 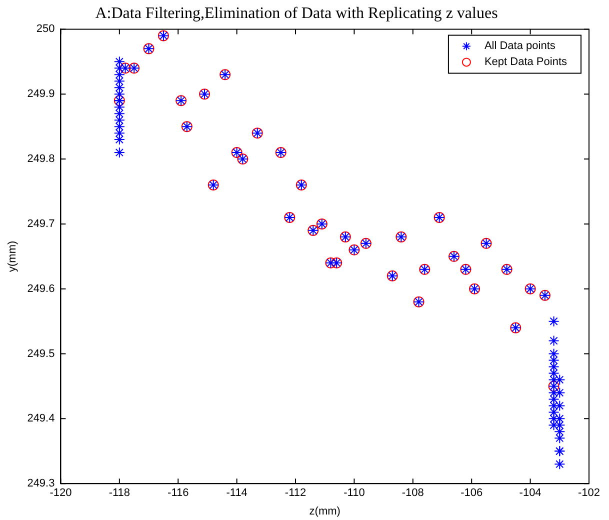 I want to click on x-tick-label: -104, so click(x=530, y=493).